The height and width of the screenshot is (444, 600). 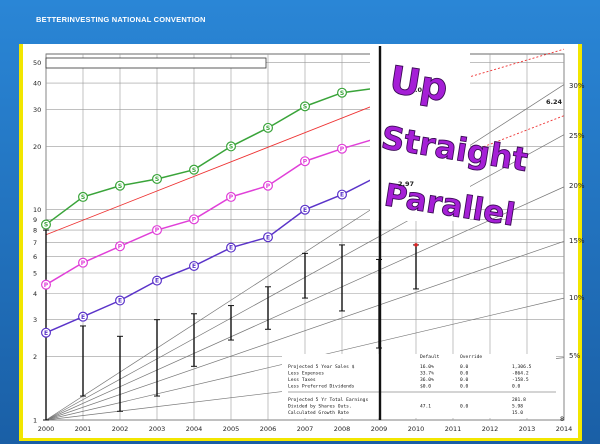 What do you see at coordinates (320, 407) in the screenshot?
I see `table-cell-5-0: Divided by Shares Outs.` at bounding box center [320, 407].